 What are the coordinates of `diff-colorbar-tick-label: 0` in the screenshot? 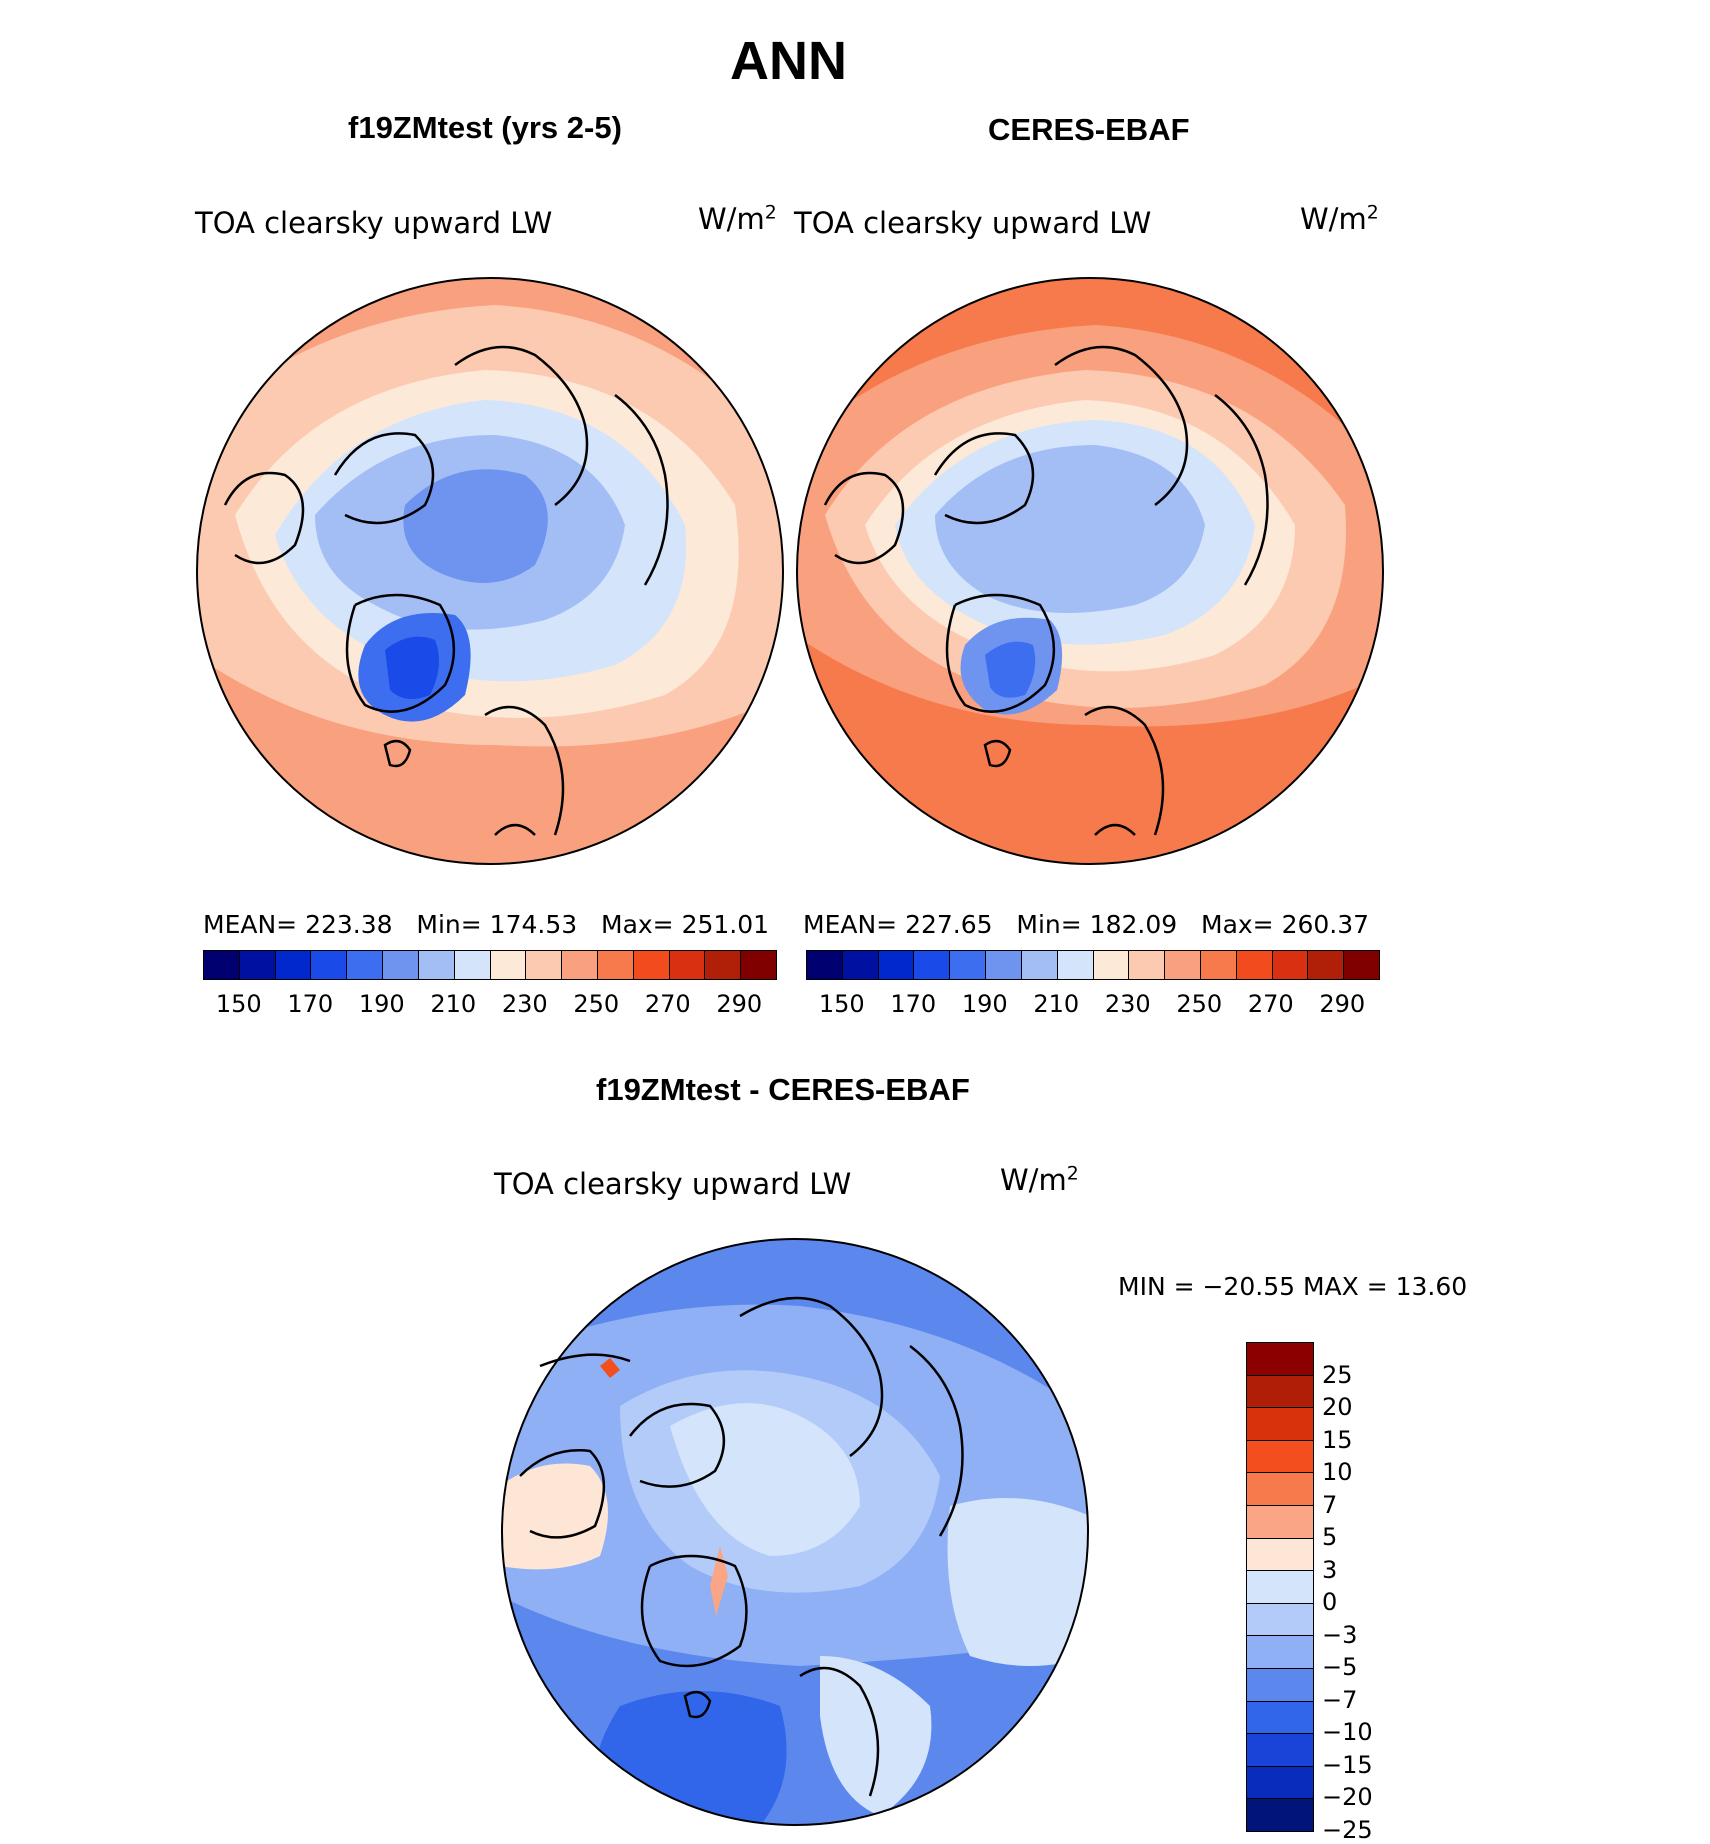 It's located at (1330, 1602).